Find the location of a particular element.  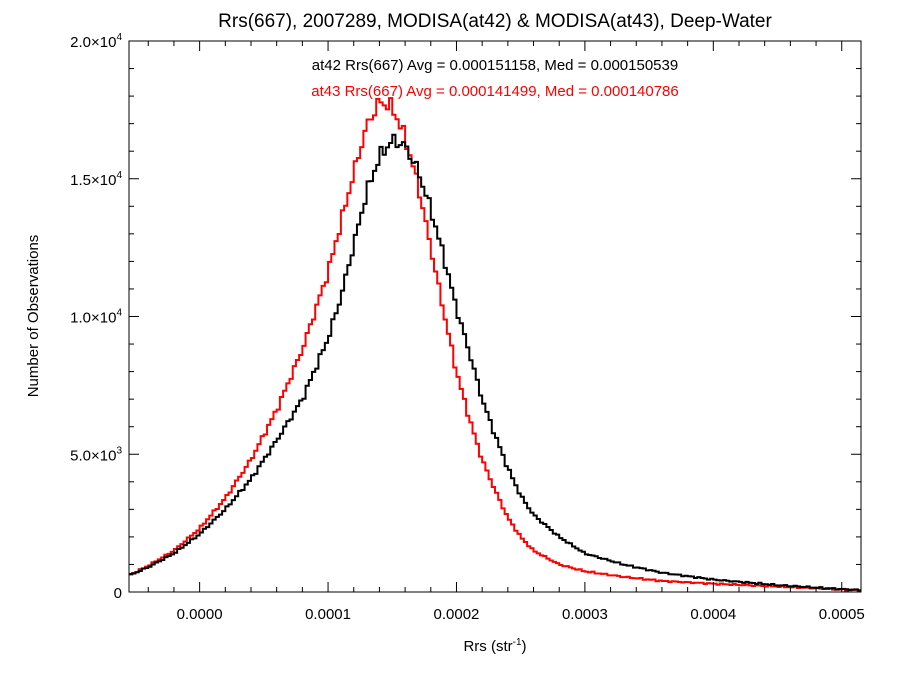

x-tick-label: 0.0005 is located at coordinates (842, 614).